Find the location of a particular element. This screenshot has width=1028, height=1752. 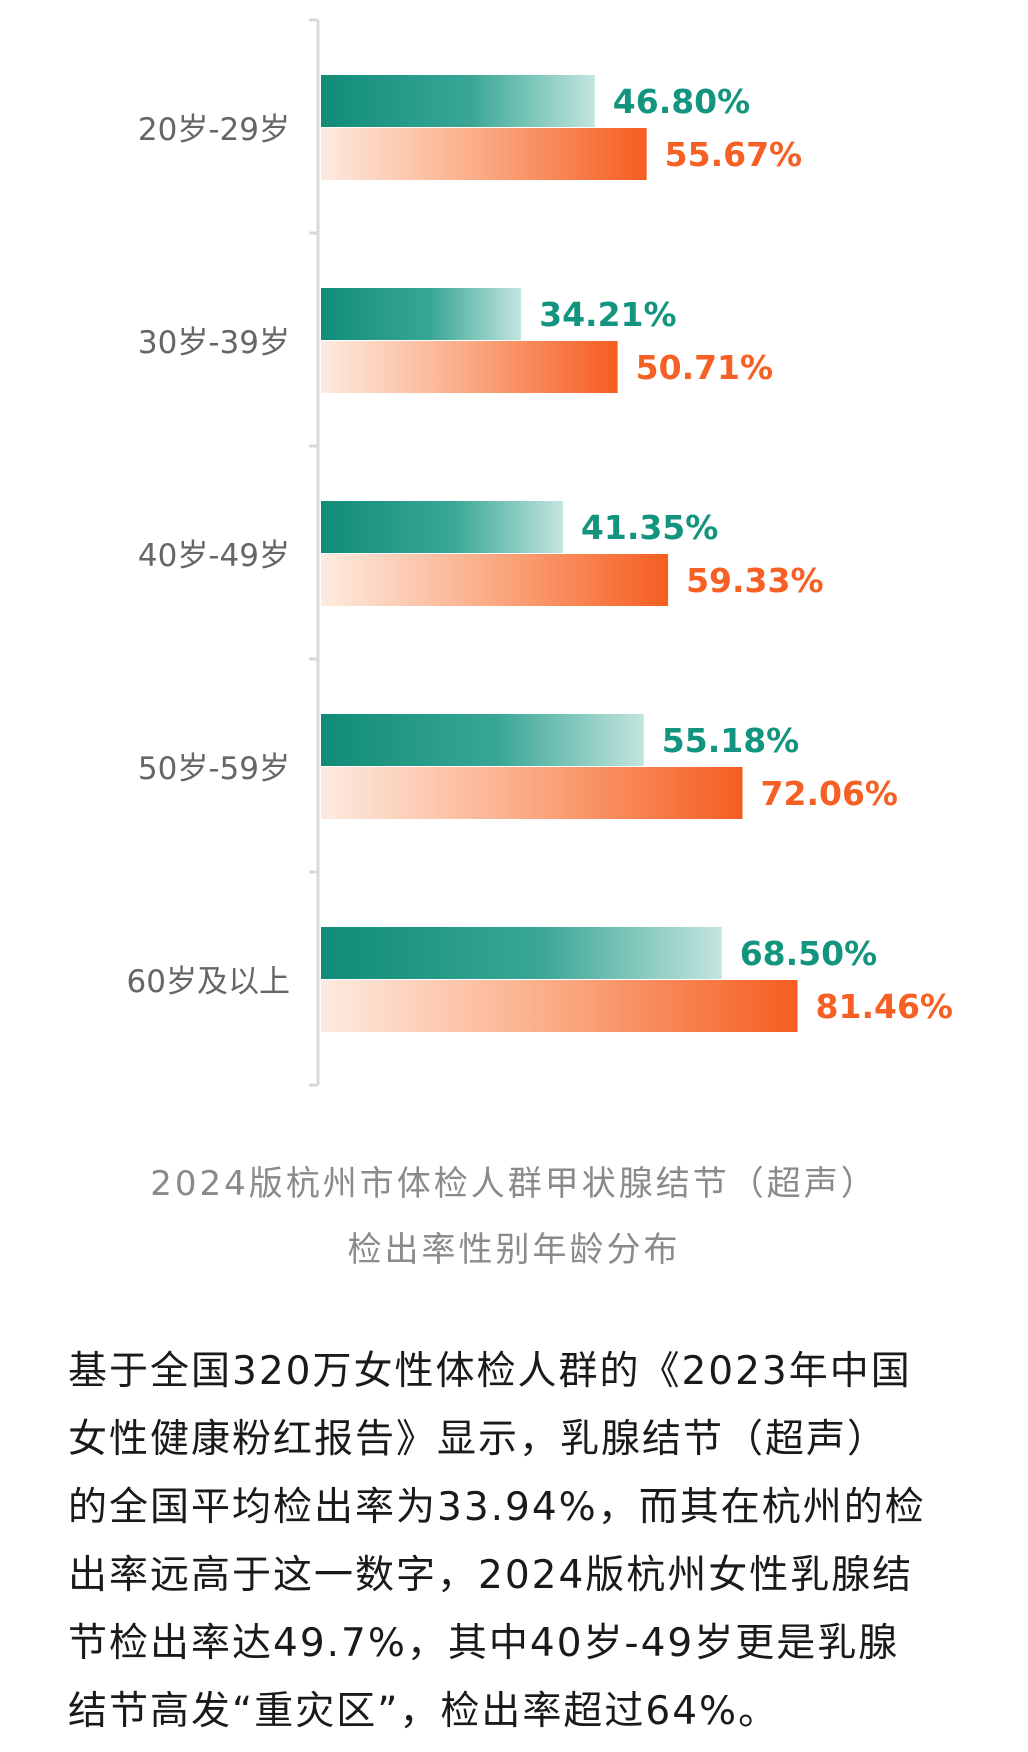

data-label-female: 72.06% is located at coordinates (829, 793).